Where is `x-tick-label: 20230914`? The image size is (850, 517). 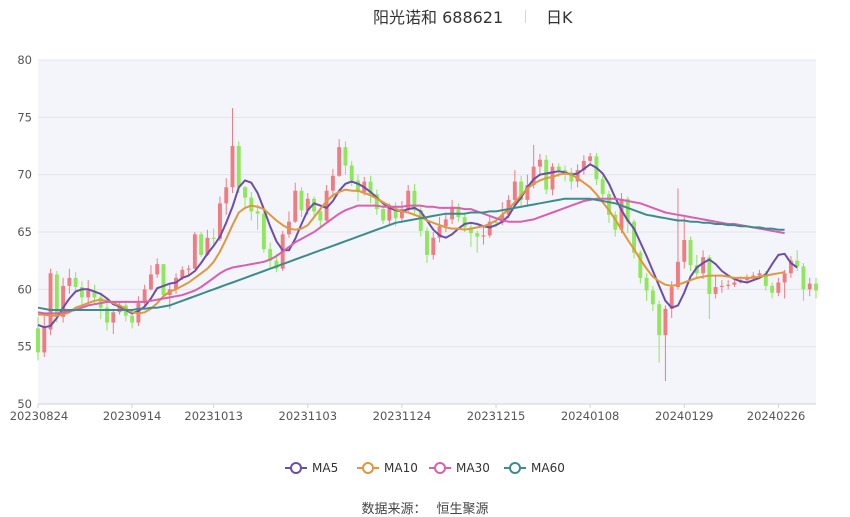
x-tick-label: 20230914 is located at coordinates (132, 416).